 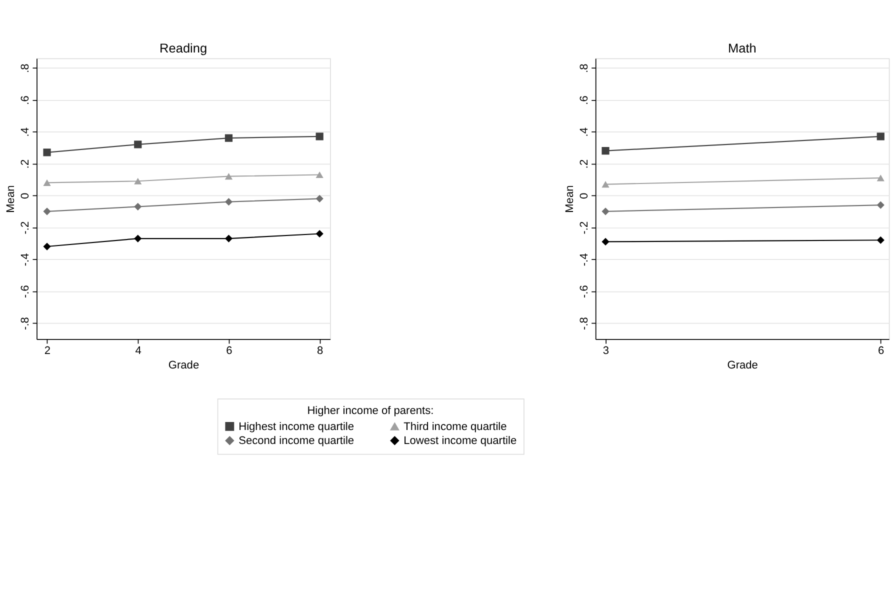 What do you see at coordinates (742, 48) in the screenshot?
I see `chart-title: Math` at bounding box center [742, 48].